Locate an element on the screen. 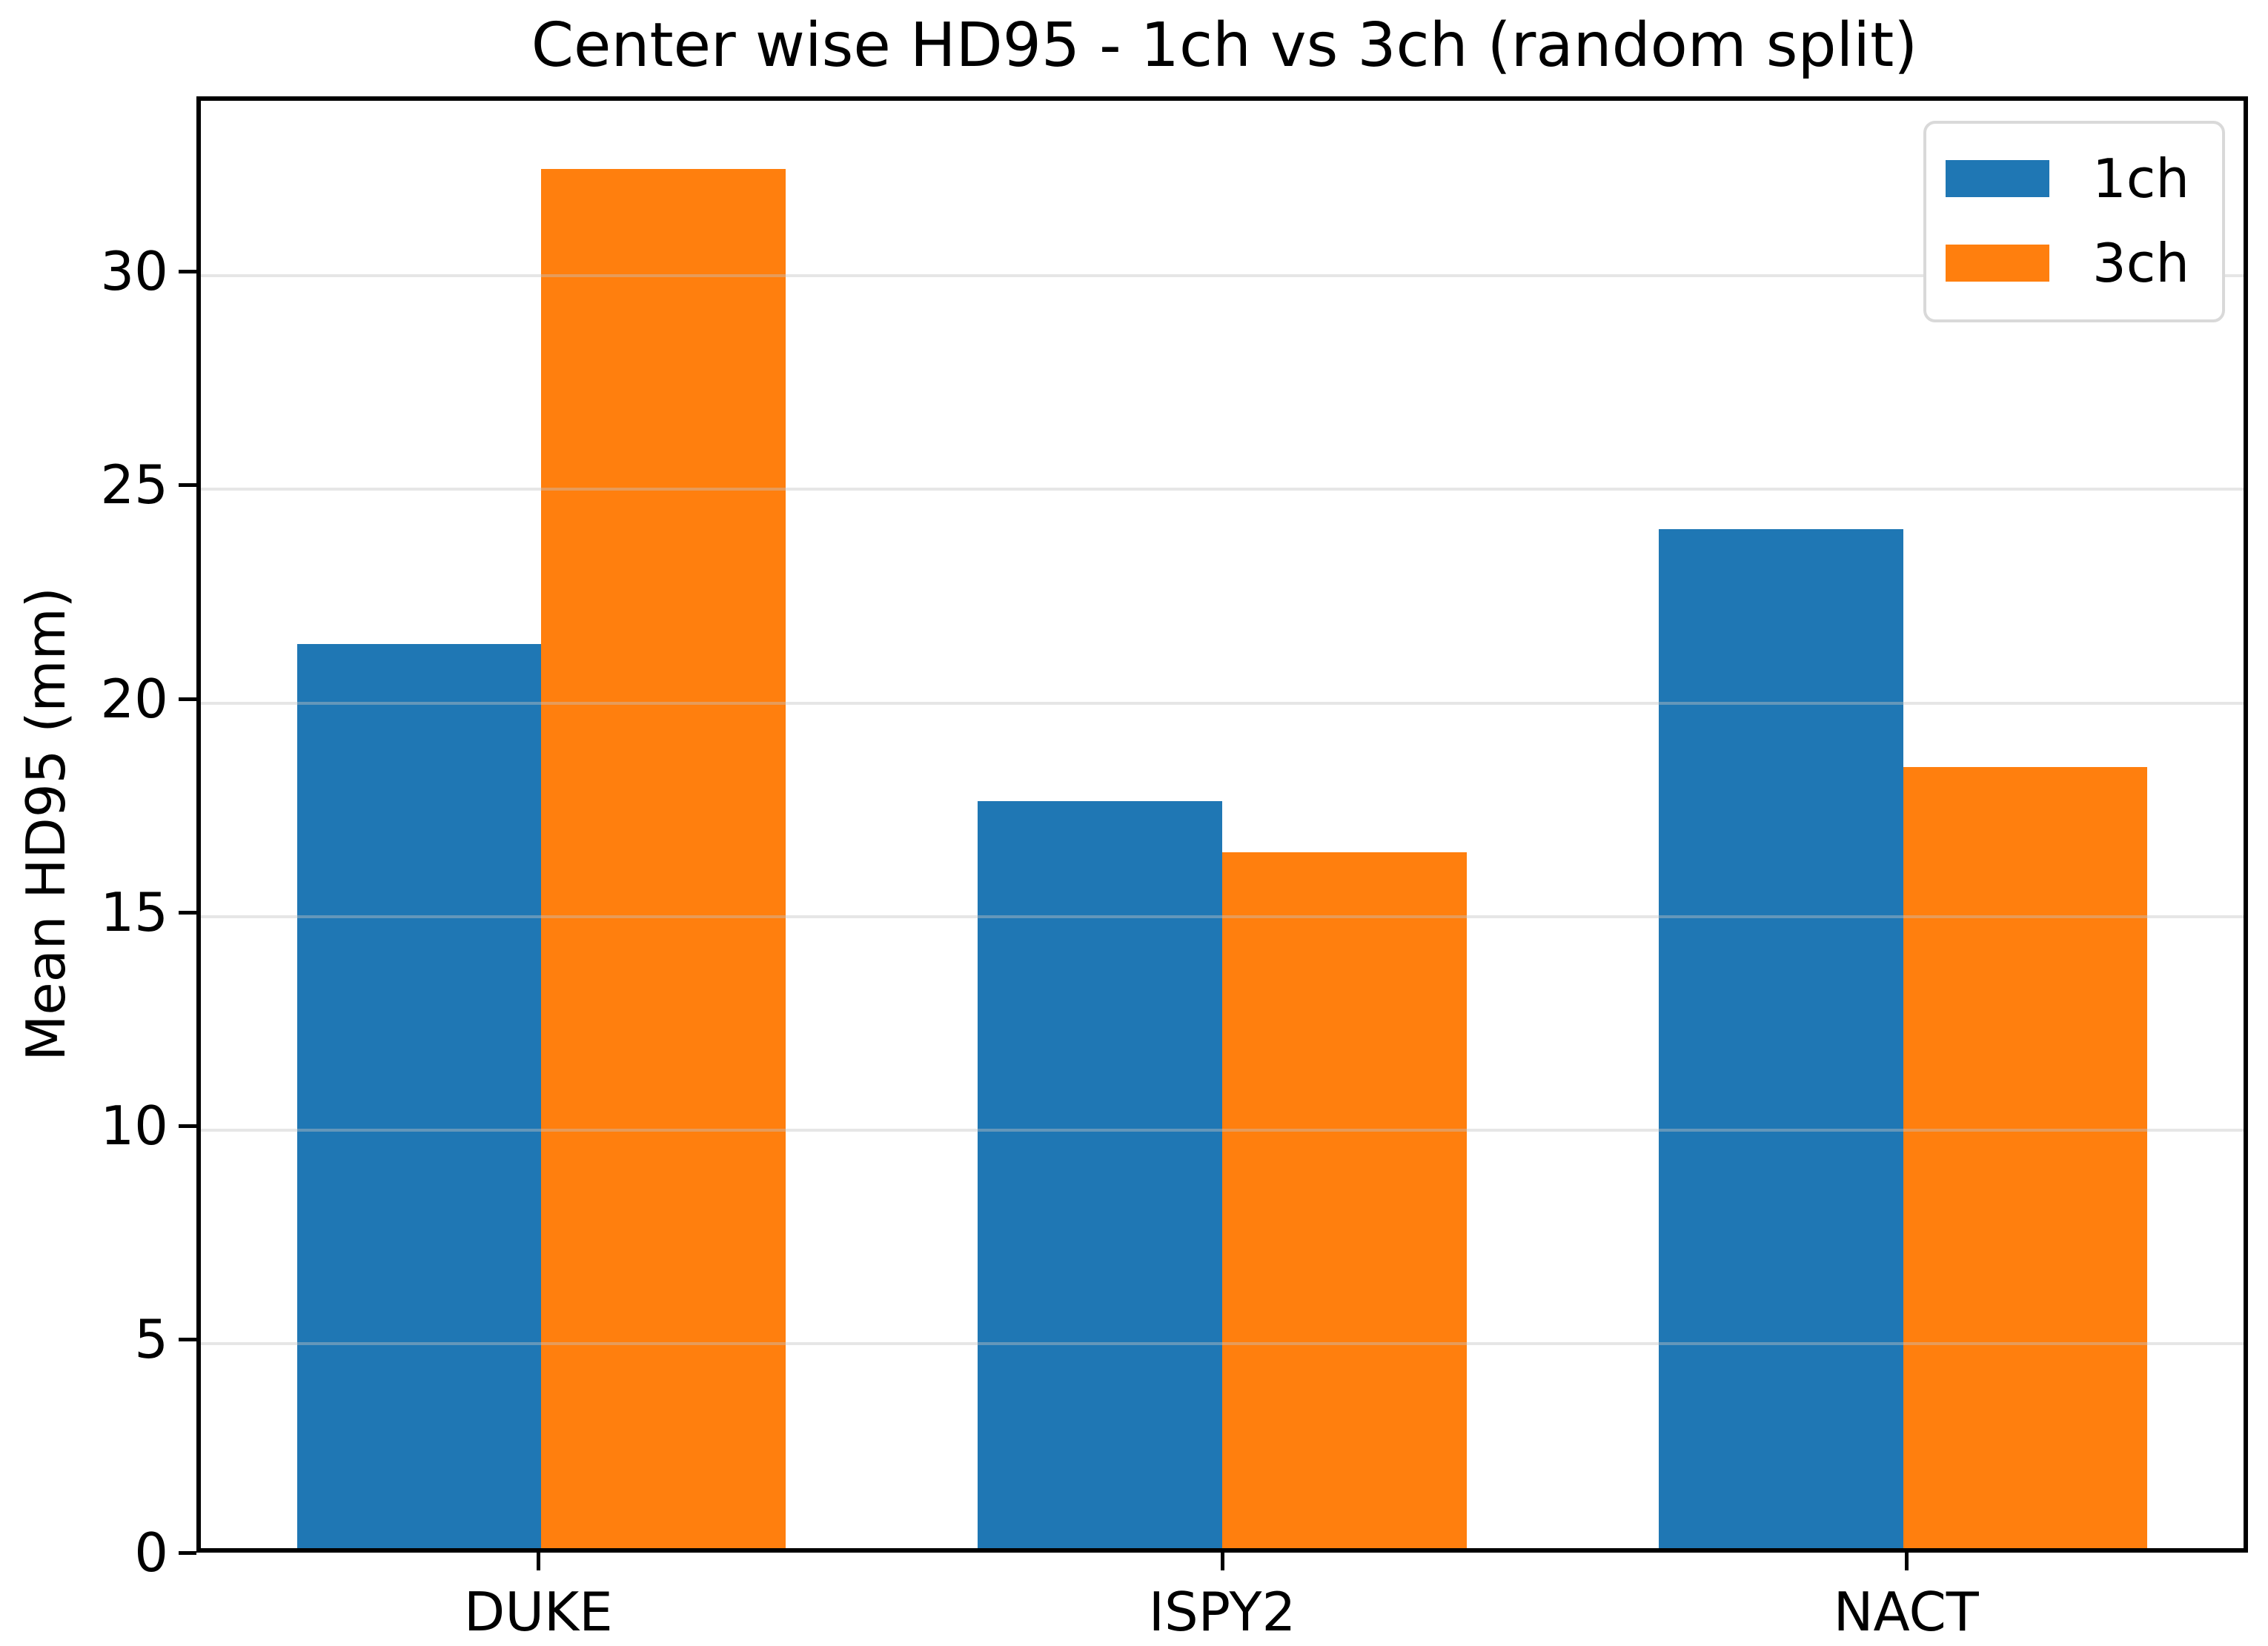  legend-item-1ch: 1ch is located at coordinates (2067, 179).